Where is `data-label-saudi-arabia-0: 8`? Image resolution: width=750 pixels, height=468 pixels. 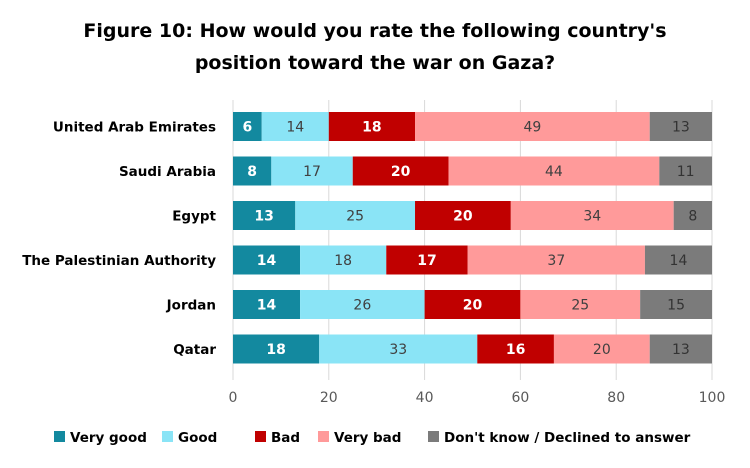 data-label-saudi-arabia-0: 8 is located at coordinates (252, 172).